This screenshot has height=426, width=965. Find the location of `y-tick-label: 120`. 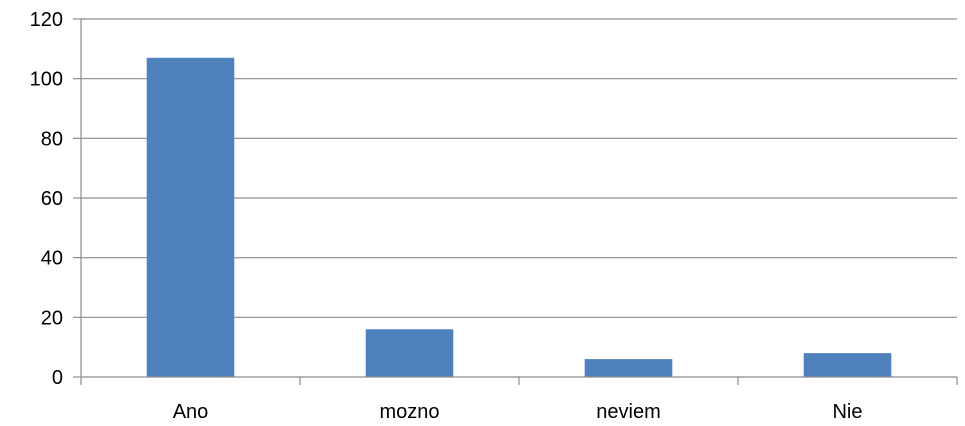

y-tick-label: 120 is located at coordinates (46, 20).